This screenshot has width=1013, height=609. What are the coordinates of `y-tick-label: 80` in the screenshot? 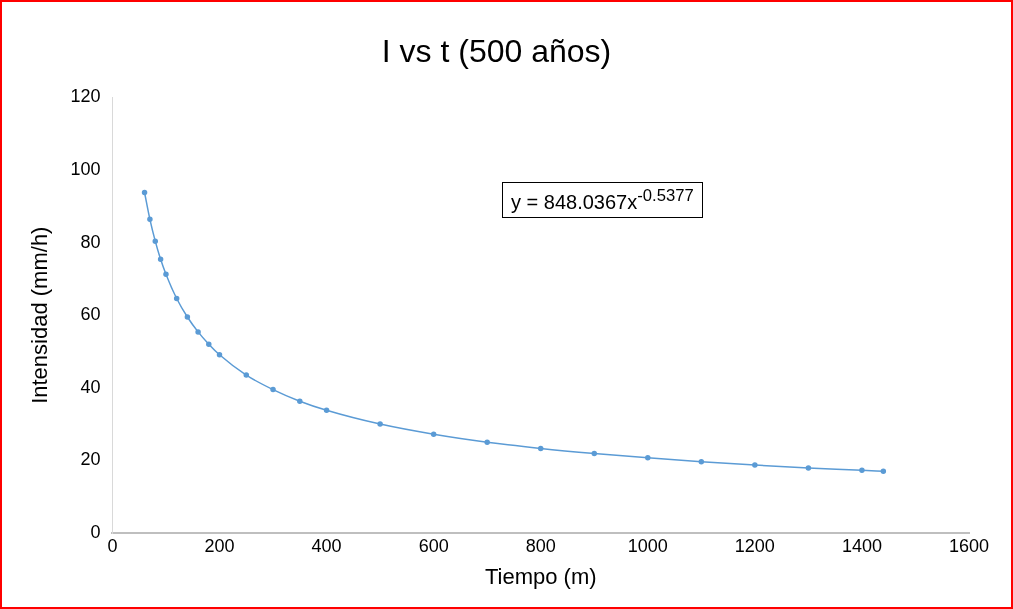 It's located at (90, 241).